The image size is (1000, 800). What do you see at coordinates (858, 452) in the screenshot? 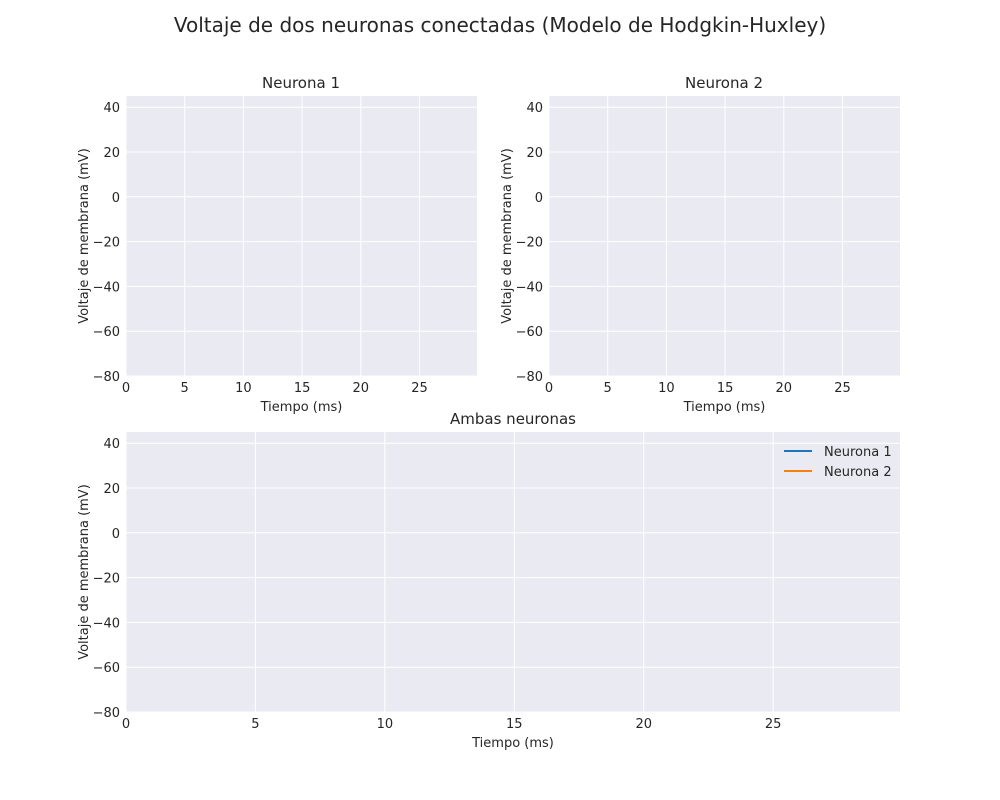
I see `legend-label-1: Neurona 1` at bounding box center [858, 452].